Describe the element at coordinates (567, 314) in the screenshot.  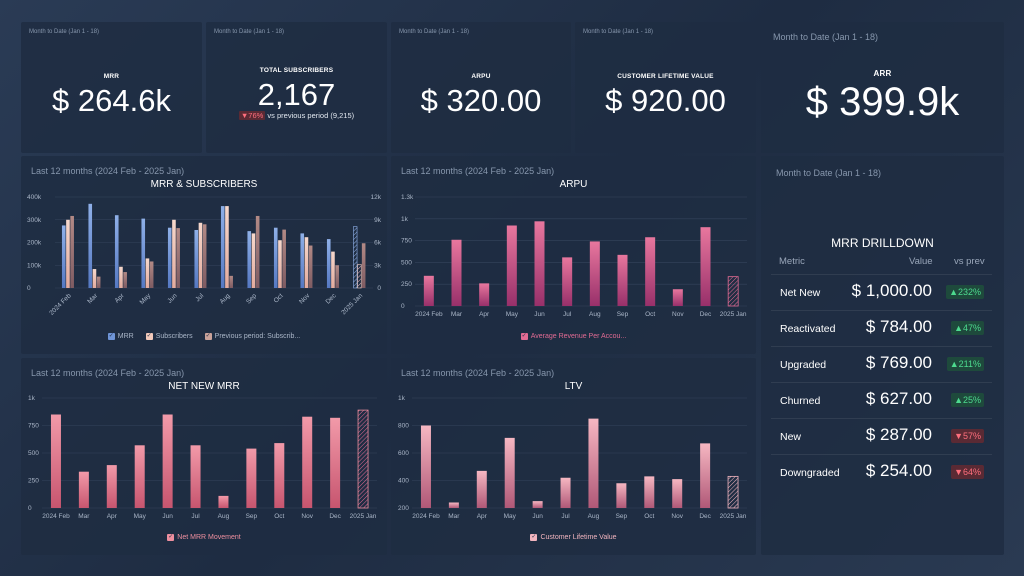
I see `x-tick-label: Jul` at that location.